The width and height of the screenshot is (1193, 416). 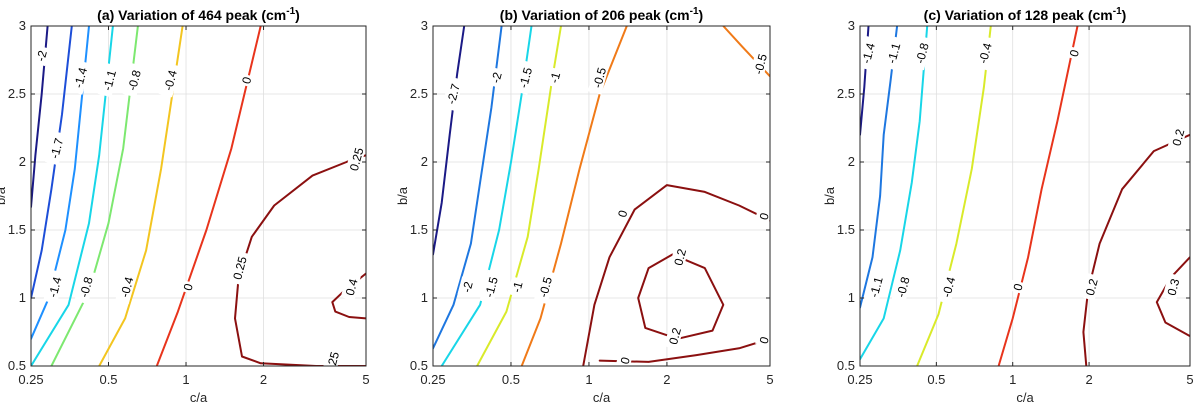 I want to click on contour-label: -1, so click(x=554, y=77).